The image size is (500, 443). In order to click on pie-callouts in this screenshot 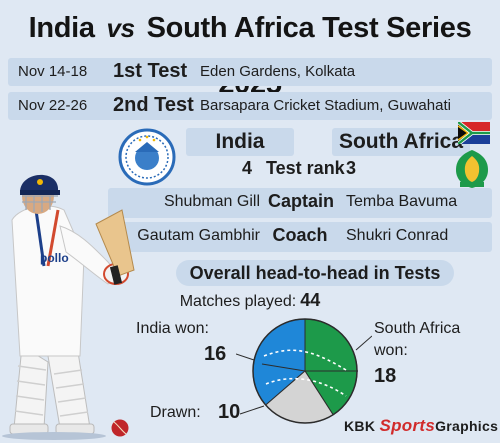, I will do `click(304, 375)`.